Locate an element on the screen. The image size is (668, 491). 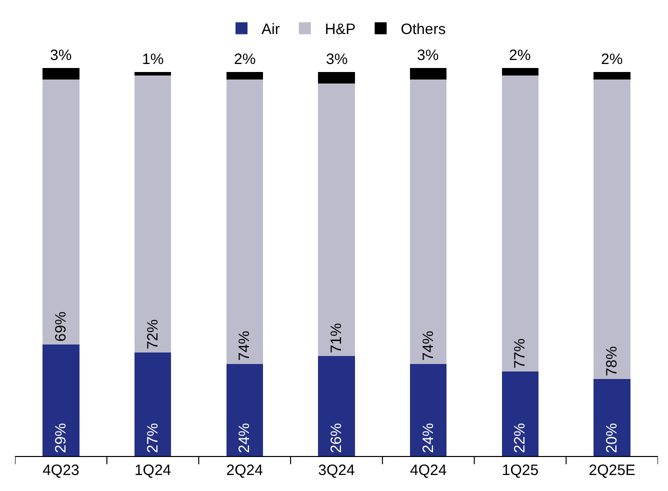
data-label: 26% is located at coordinates (336, 437).